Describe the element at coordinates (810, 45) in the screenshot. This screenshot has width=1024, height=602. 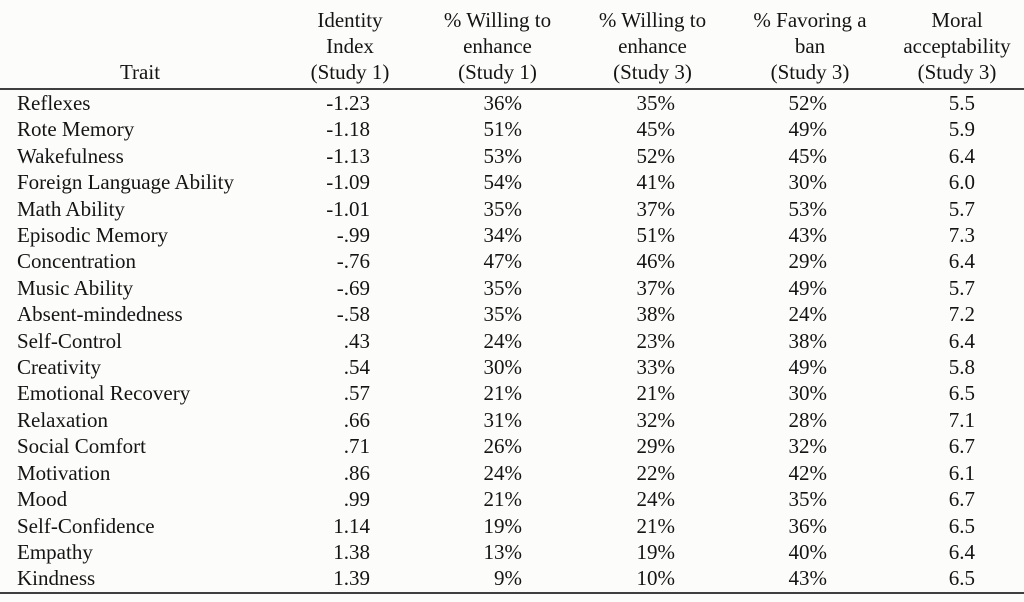
I see `column-header-favoring-ban-study3: % Favoring a ban (Study 3)` at that location.